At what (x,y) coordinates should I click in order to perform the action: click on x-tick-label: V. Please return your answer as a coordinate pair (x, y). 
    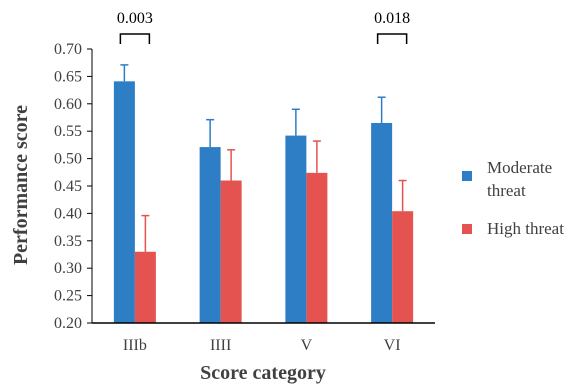
    Looking at the image, I should click on (307, 345).